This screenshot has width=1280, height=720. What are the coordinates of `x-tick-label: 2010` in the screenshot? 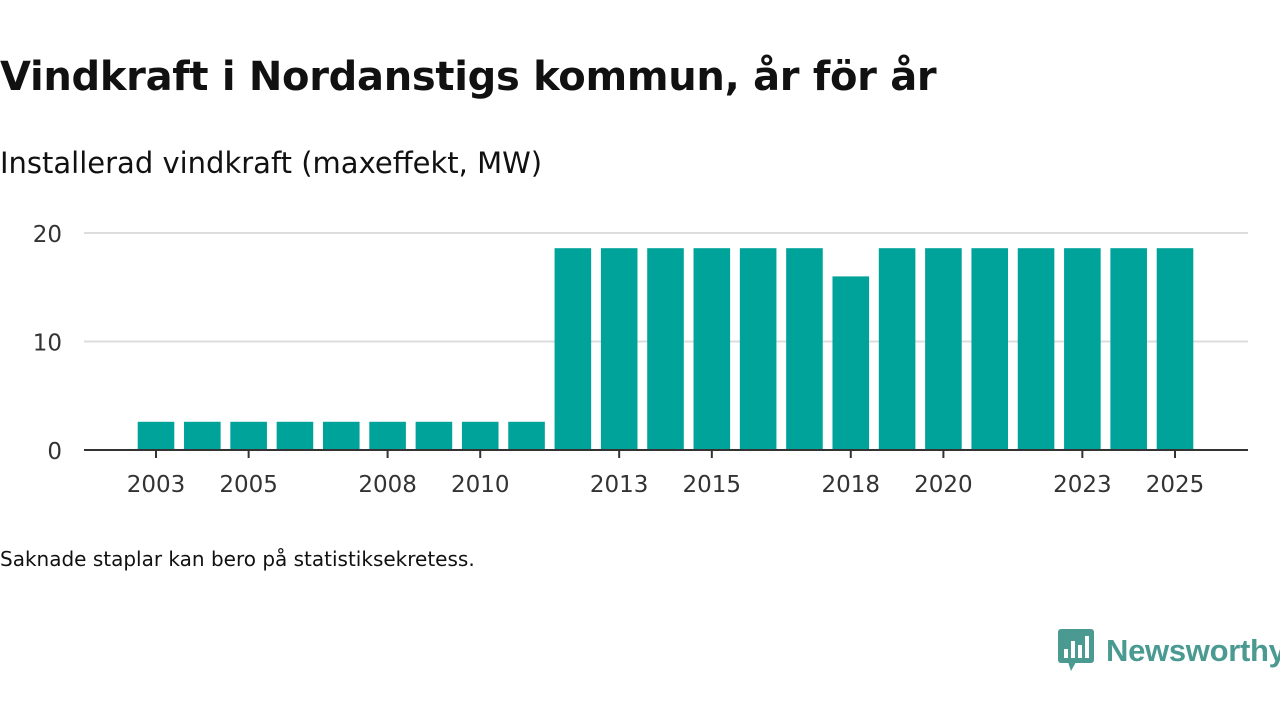 It's located at (480, 485).